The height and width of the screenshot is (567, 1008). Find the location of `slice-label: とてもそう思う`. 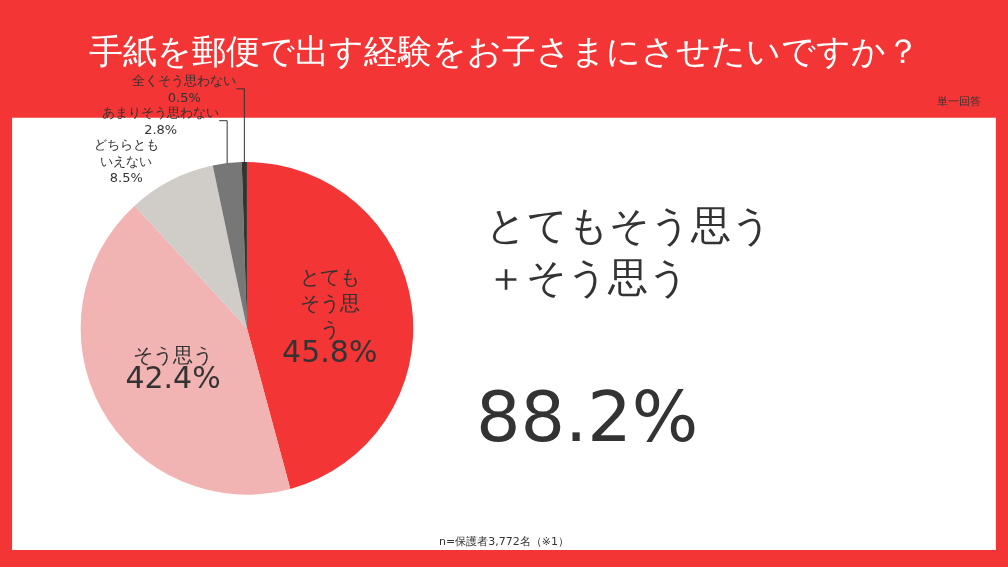

slice-label: とてもそう思う is located at coordinates (629, 225).